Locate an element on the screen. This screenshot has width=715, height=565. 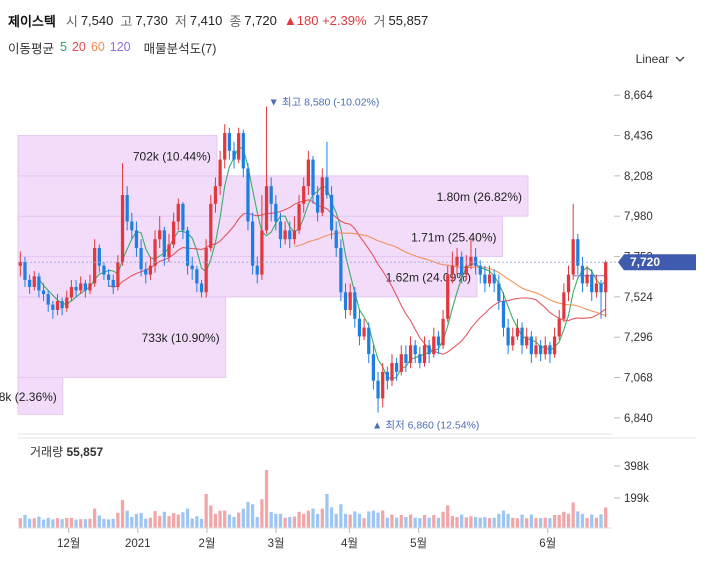
price-tick-label: 8,664 is located at coordinates (638, 96).